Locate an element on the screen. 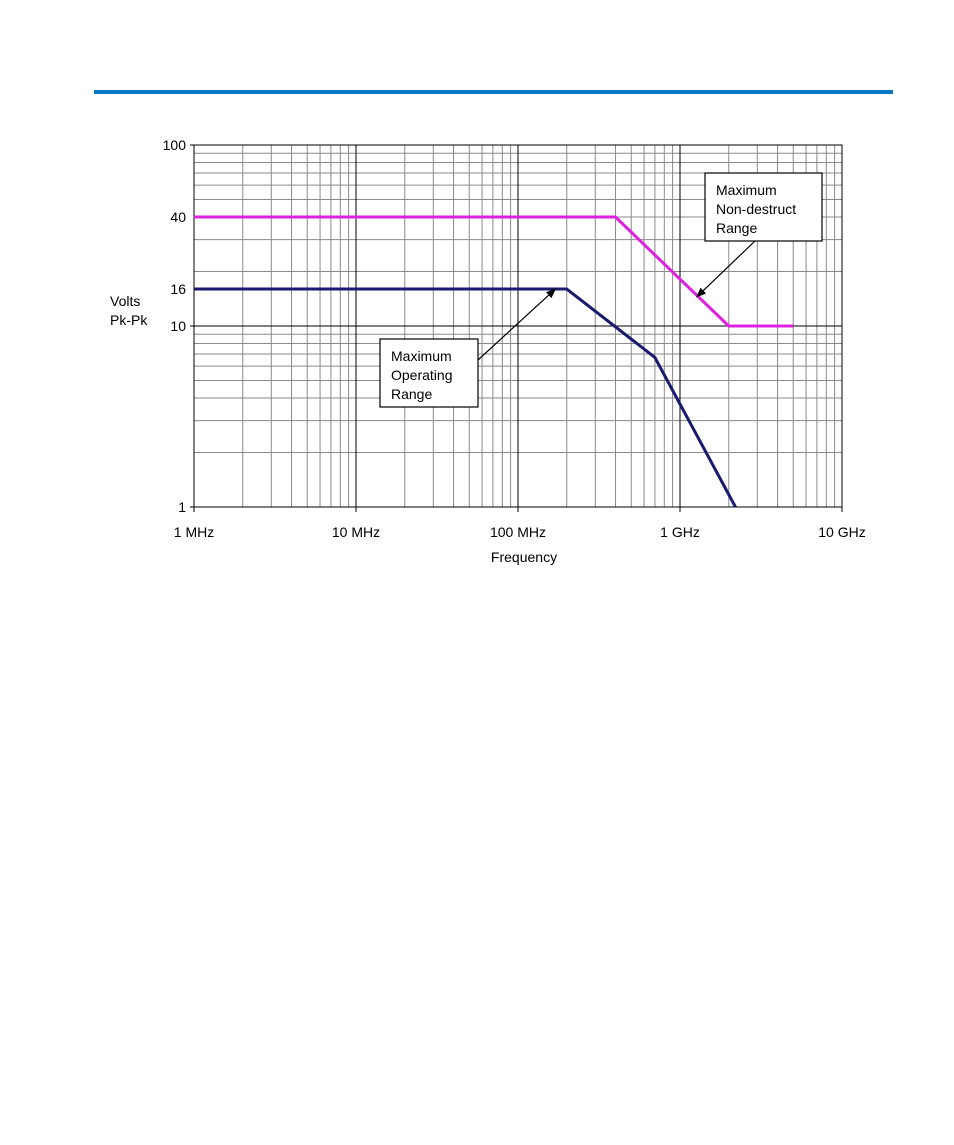 Image resolution: width=954 pixels, height=1145 pixels. x-tick-label: 10 GHz is located at coordinates (841, 532).